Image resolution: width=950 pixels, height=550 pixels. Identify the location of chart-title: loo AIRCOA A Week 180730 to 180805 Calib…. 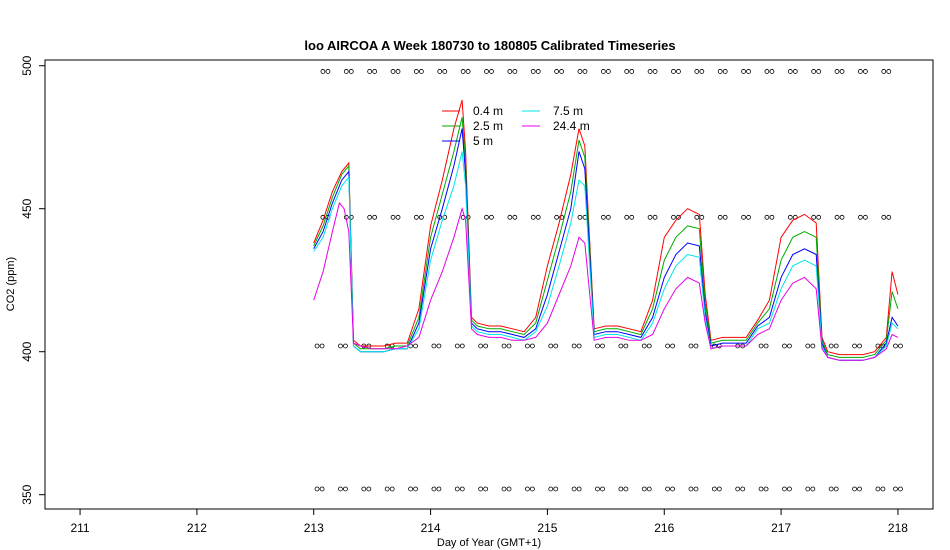
(489, 45).